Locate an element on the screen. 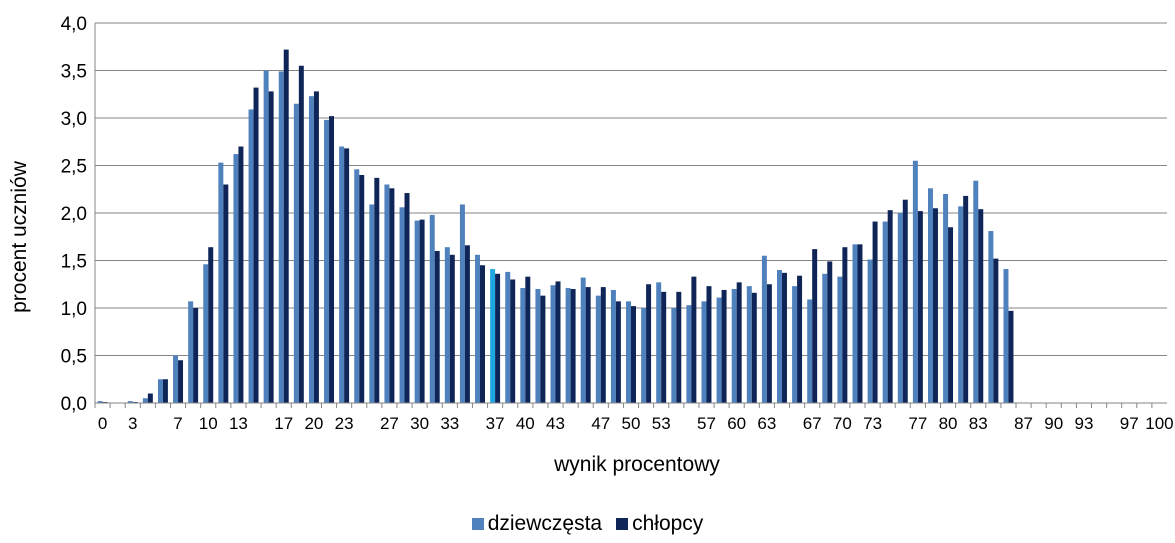 The image size is (1175, 543). x-tick-label: 97 is located at coordinates (1129, 423).